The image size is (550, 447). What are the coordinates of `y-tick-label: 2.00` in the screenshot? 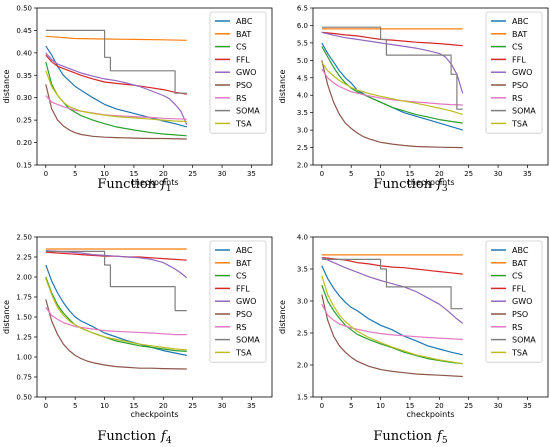 It's located at (24, 278).